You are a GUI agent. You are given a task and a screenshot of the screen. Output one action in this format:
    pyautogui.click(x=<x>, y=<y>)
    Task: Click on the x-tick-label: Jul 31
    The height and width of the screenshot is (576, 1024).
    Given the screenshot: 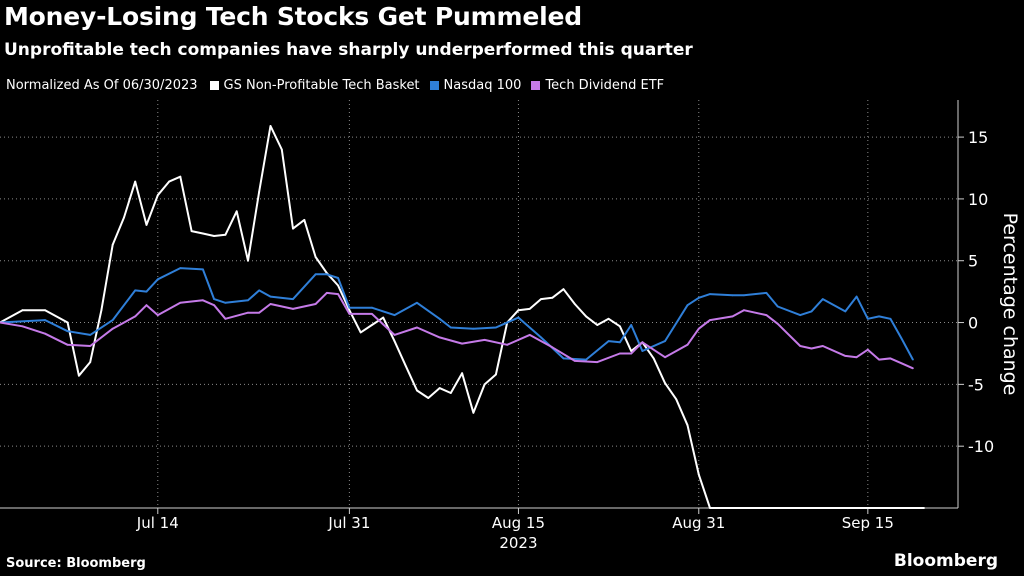 What is the action you would take?
    pyautogui.click(x=348, y=523)
    